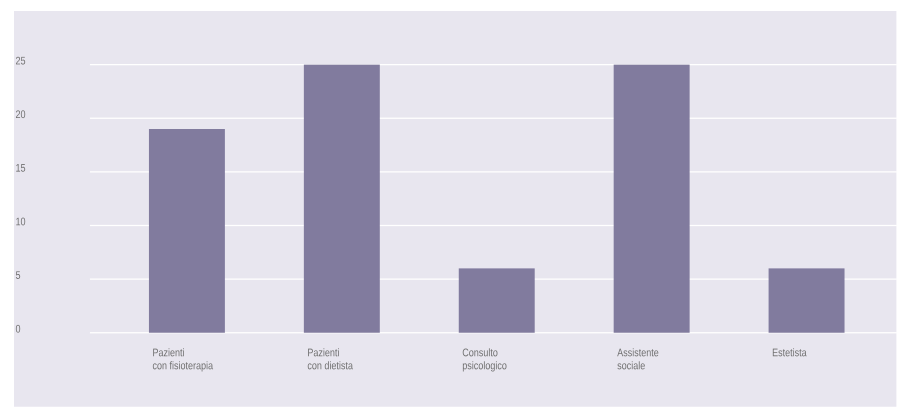 This screenshot has height=407, width=897. Describe the element at coordinates (789, 352) in the screenshot. I see `x-tick-label: Estetista` at that location.